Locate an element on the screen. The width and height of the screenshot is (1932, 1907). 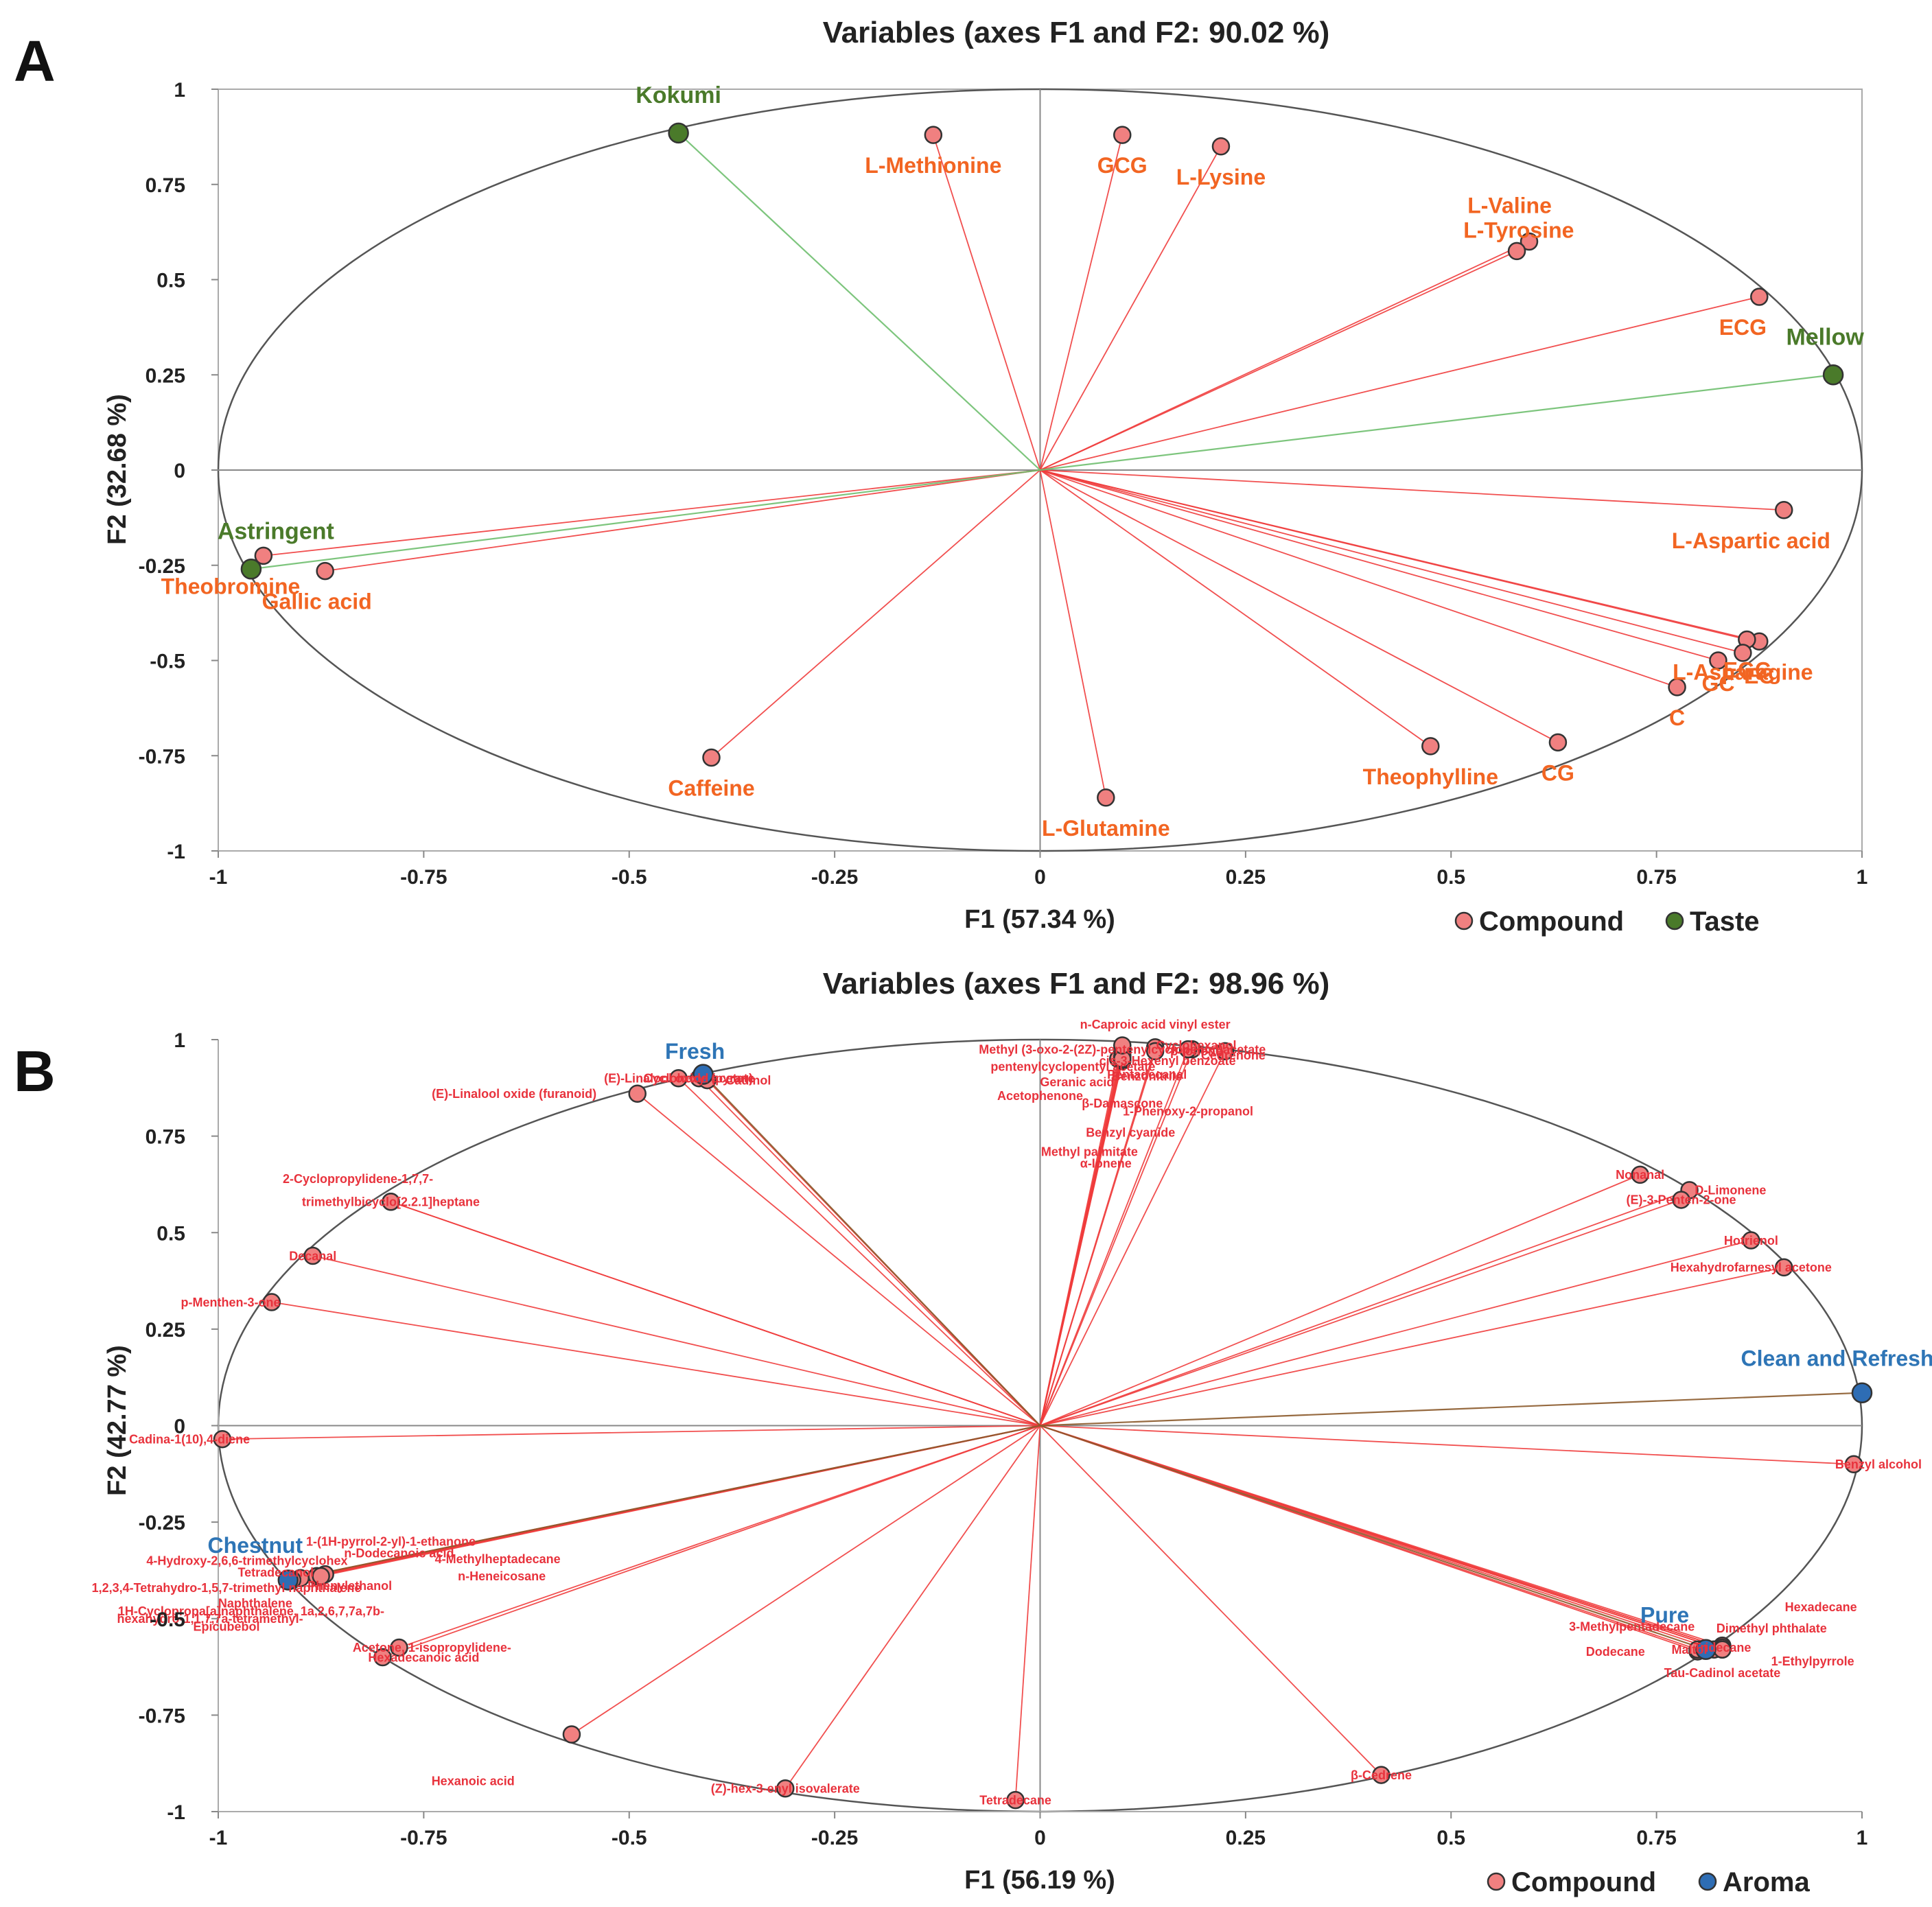
panel-b-compound-trimethylbicyclo-2-2-1-heptane-point is located at coordinates (391, 1202).